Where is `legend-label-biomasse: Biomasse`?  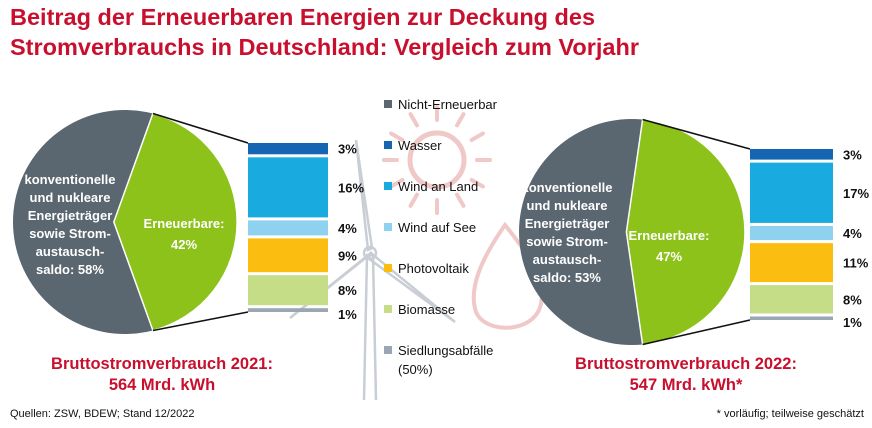
legend-label-biomasse: Biomasse is located at coordinates (426, 309).